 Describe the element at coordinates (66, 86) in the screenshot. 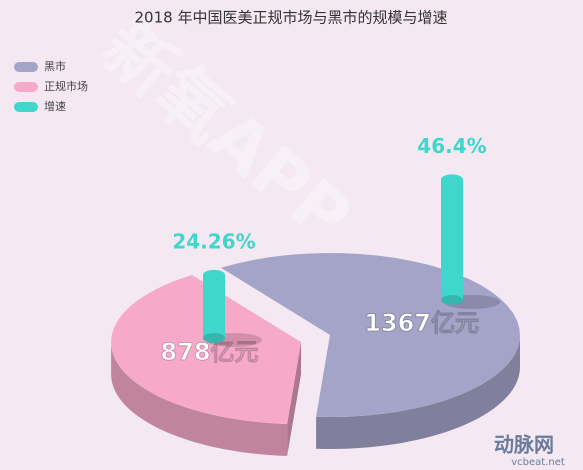

I see `legend-label: 正规市场` at that location.